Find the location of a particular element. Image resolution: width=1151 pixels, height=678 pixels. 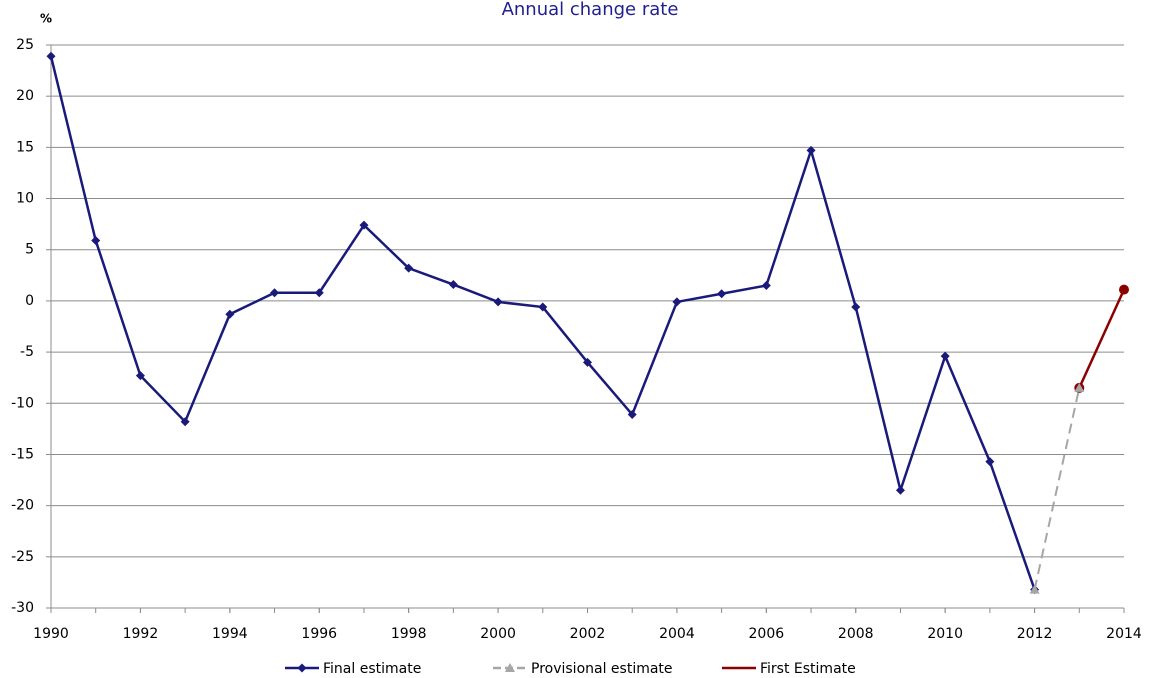

x-tick-label: 1990 is located at coordinates (51, 634).